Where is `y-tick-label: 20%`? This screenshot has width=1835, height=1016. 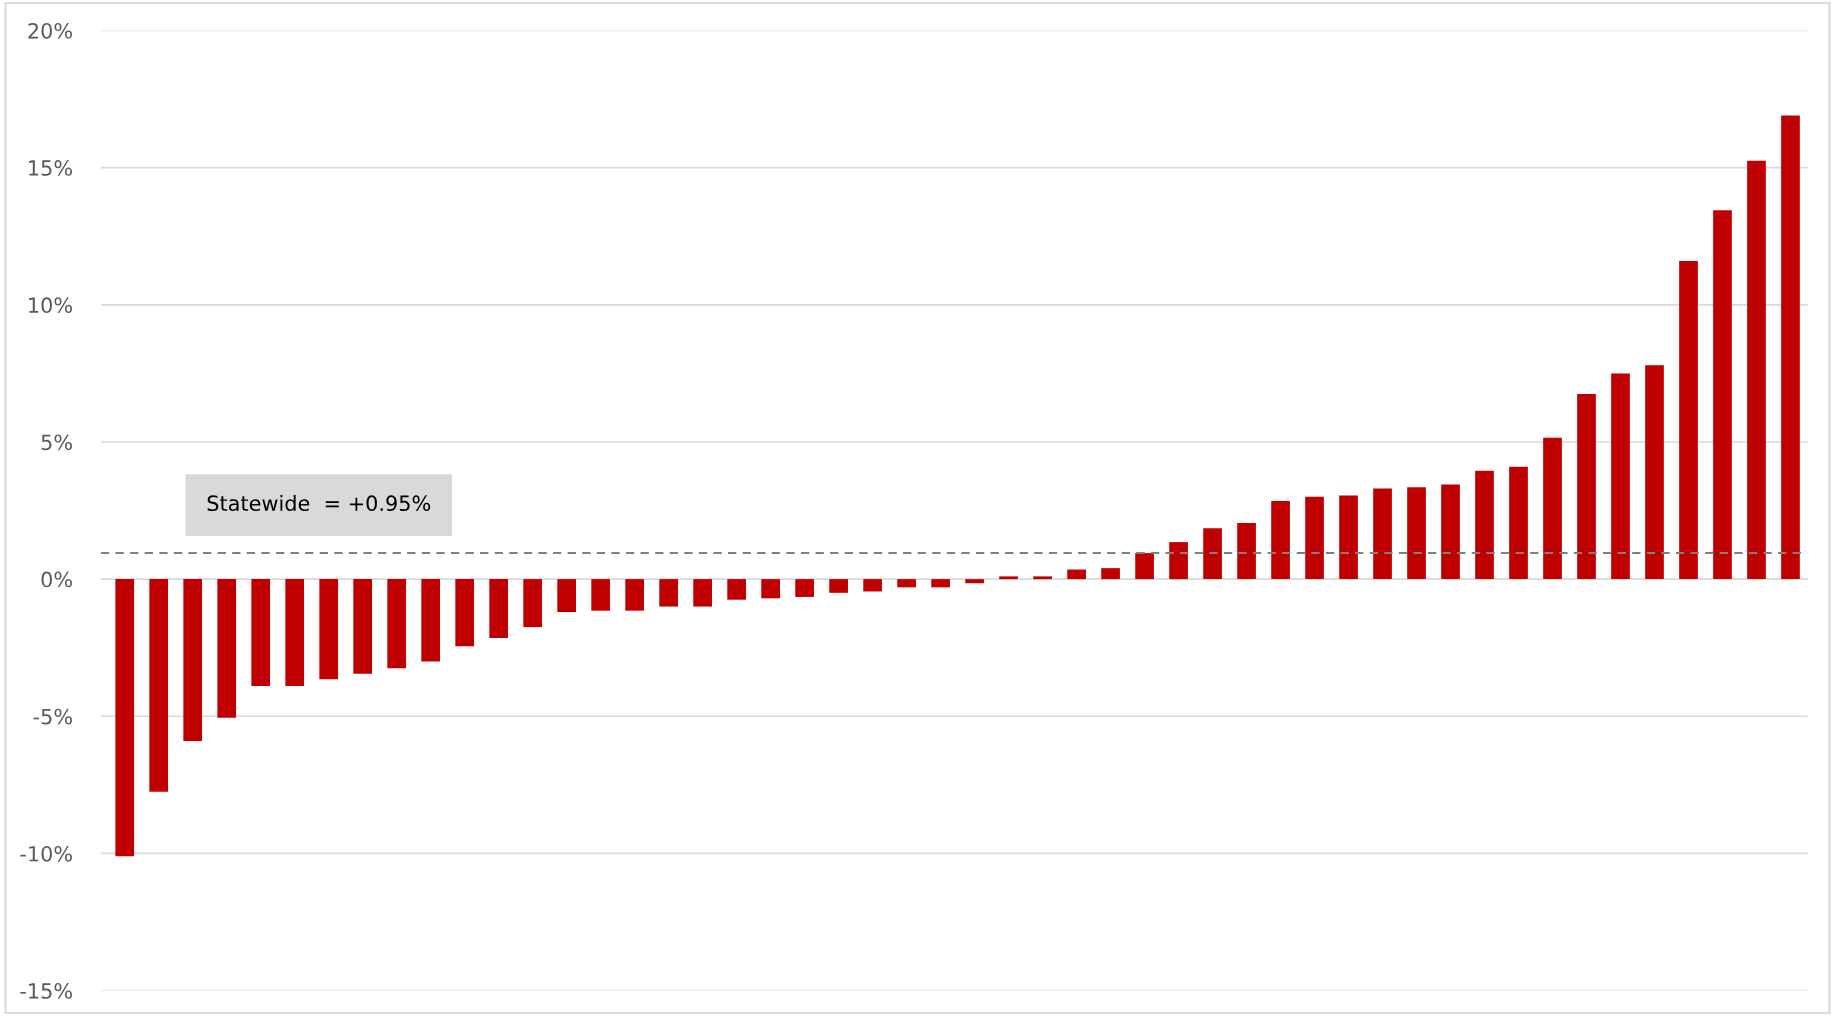 y-tick-label: 20% is located at coordinates (50, 30).